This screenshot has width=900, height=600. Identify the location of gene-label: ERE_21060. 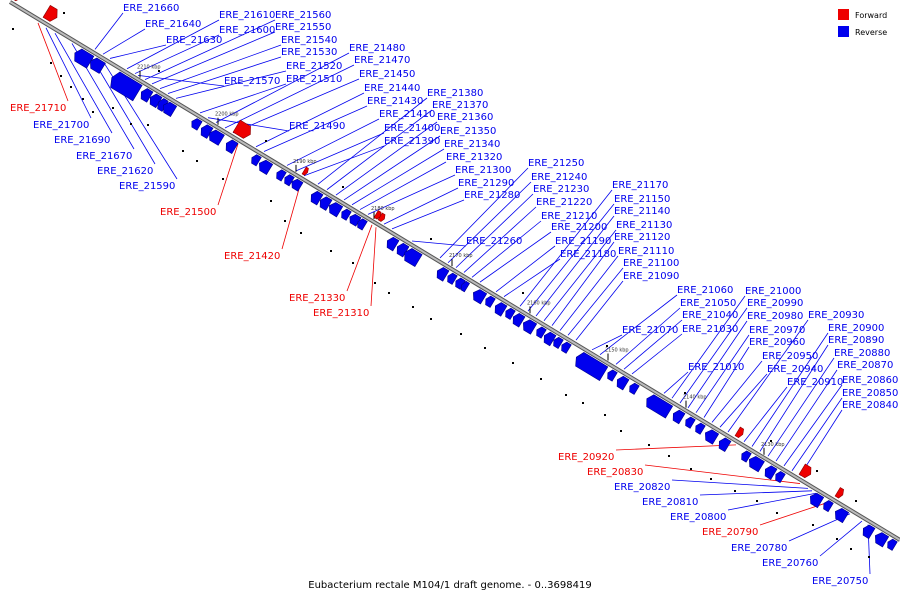
(705, 290).